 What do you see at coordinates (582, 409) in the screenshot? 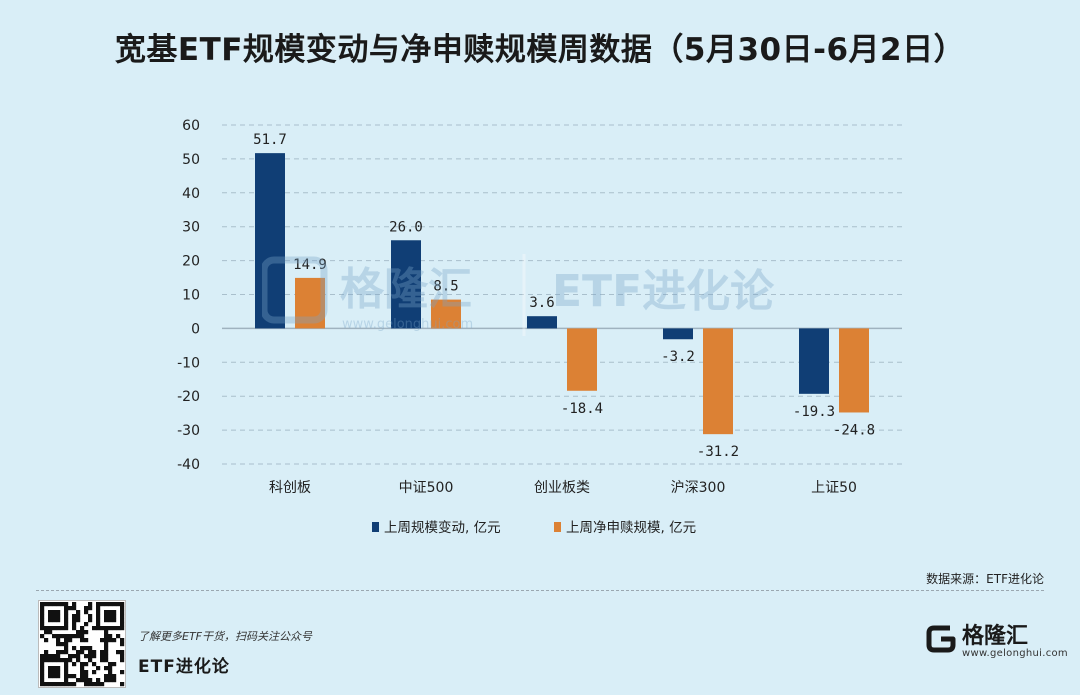
I see `data-label: -18.4` at bounding box center [582, 409].